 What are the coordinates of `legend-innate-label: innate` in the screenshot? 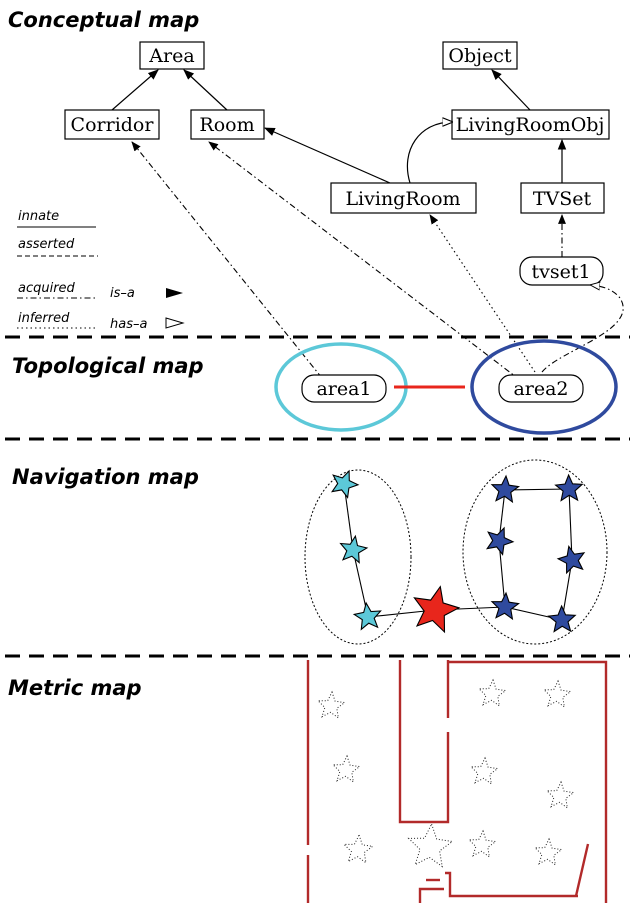 It's located at (38, 216).